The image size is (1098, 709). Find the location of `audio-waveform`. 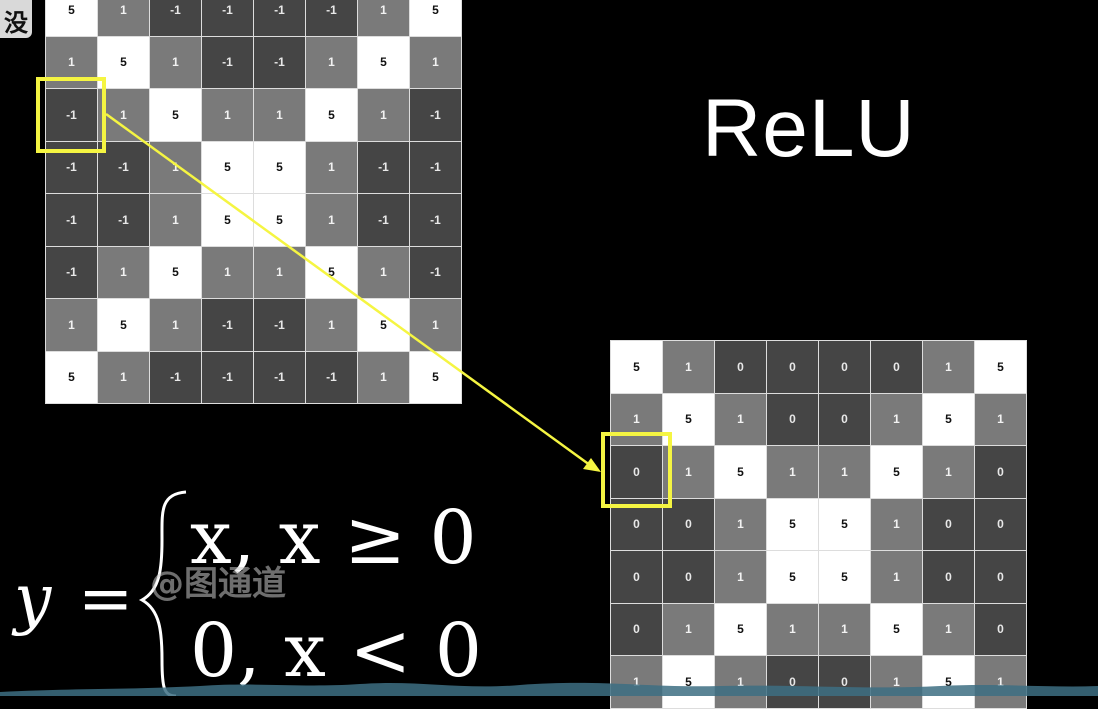

audio-waveform is located at coordinates (549, 689).